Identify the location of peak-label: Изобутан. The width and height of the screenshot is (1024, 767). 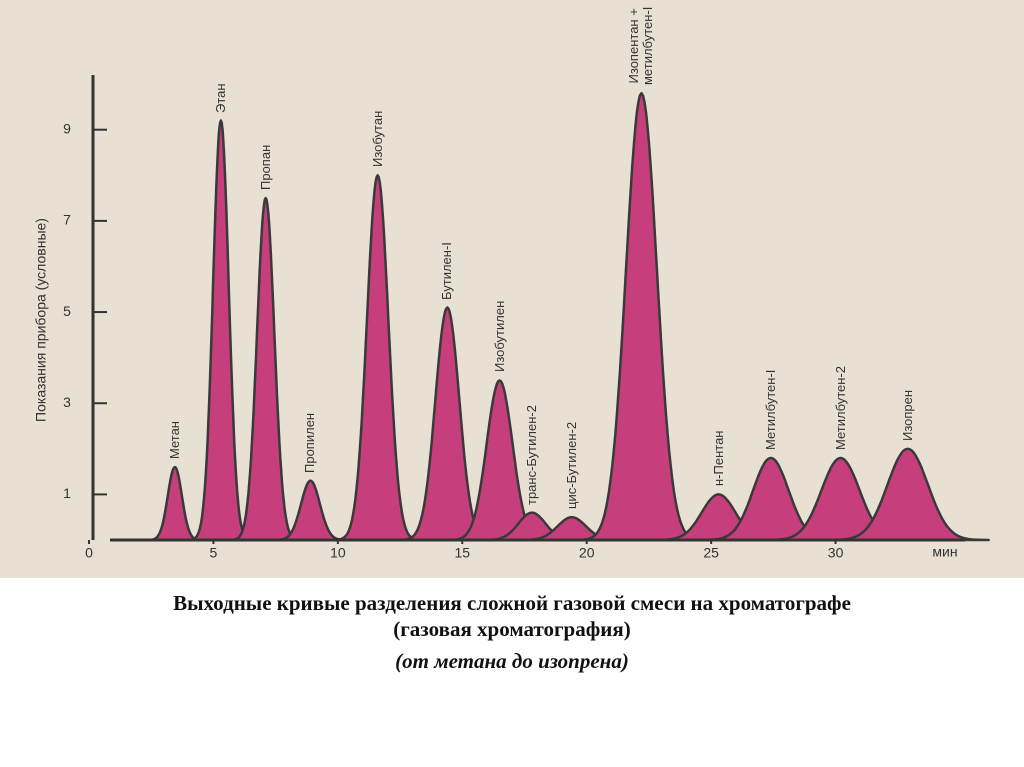
(377, 139).